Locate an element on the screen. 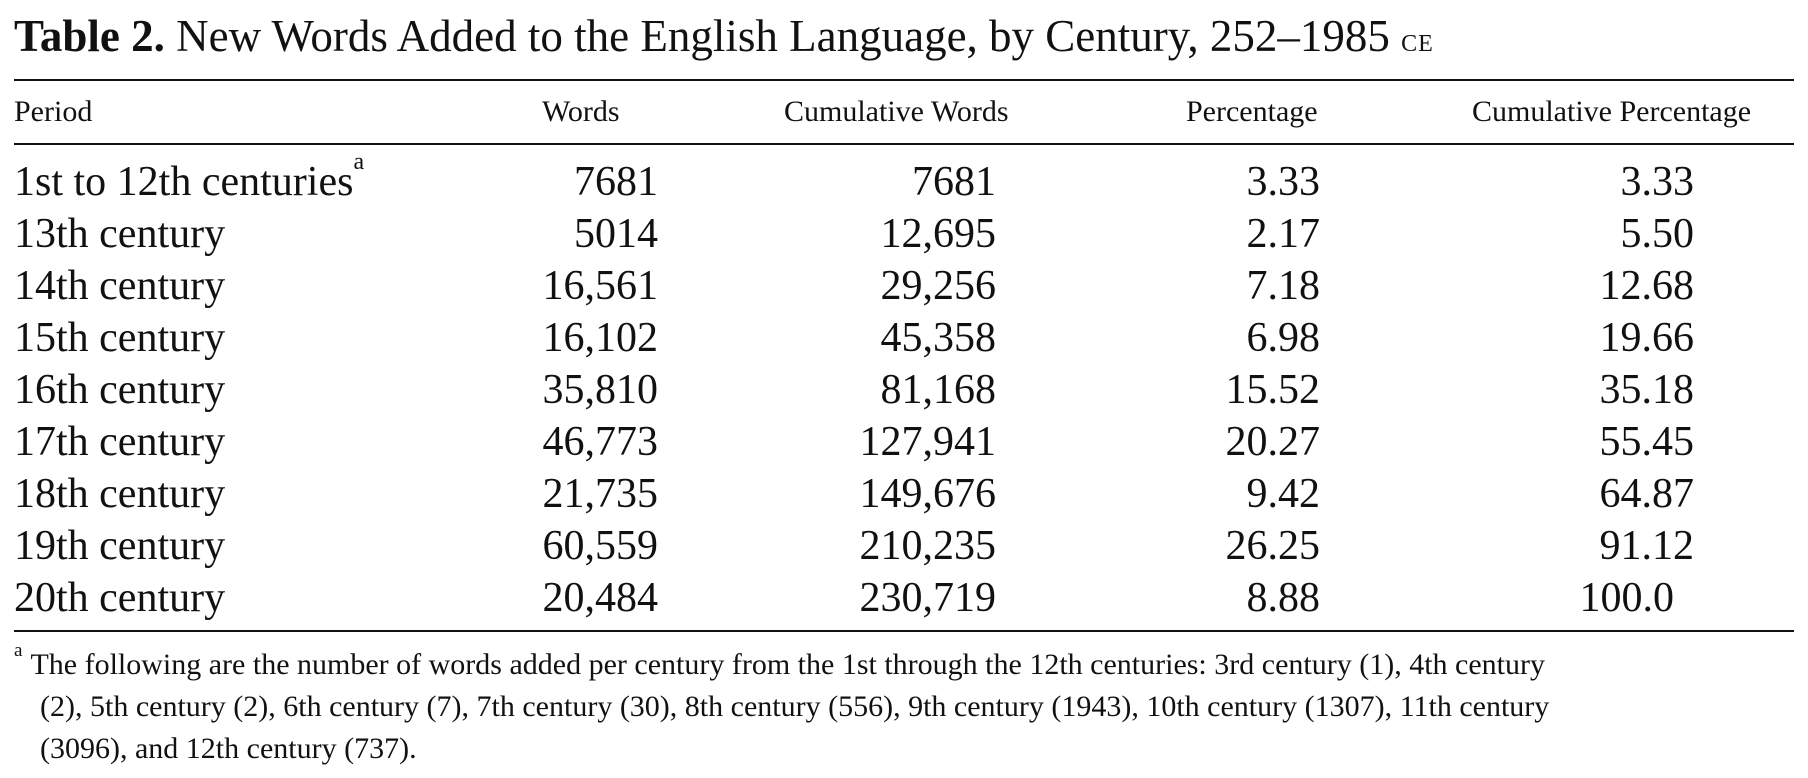 The height and width of the screenshot is (778, 1808). cell-cumulative-words: 210,235 is located at coordinates (928, 546).